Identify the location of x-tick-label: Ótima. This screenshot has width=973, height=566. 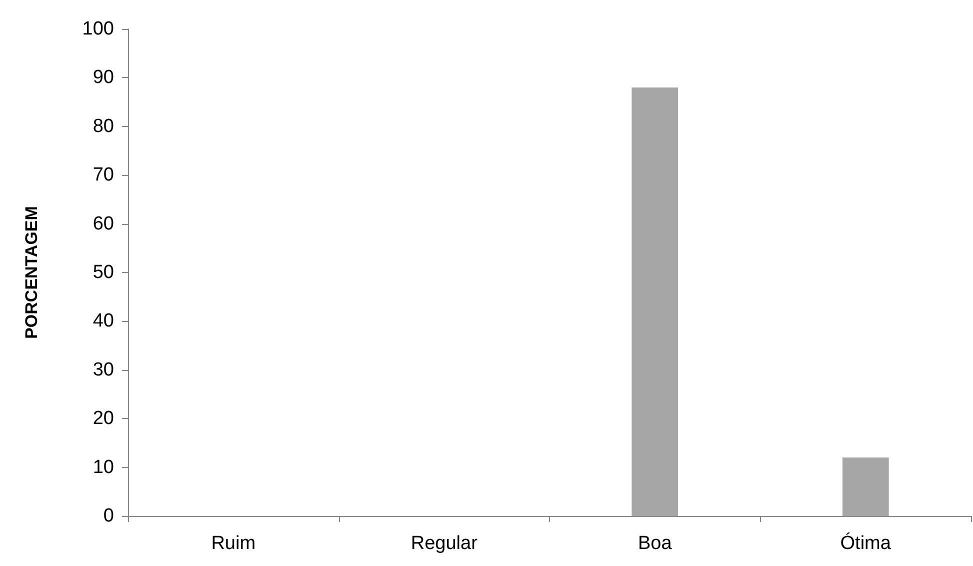
(866, 543).